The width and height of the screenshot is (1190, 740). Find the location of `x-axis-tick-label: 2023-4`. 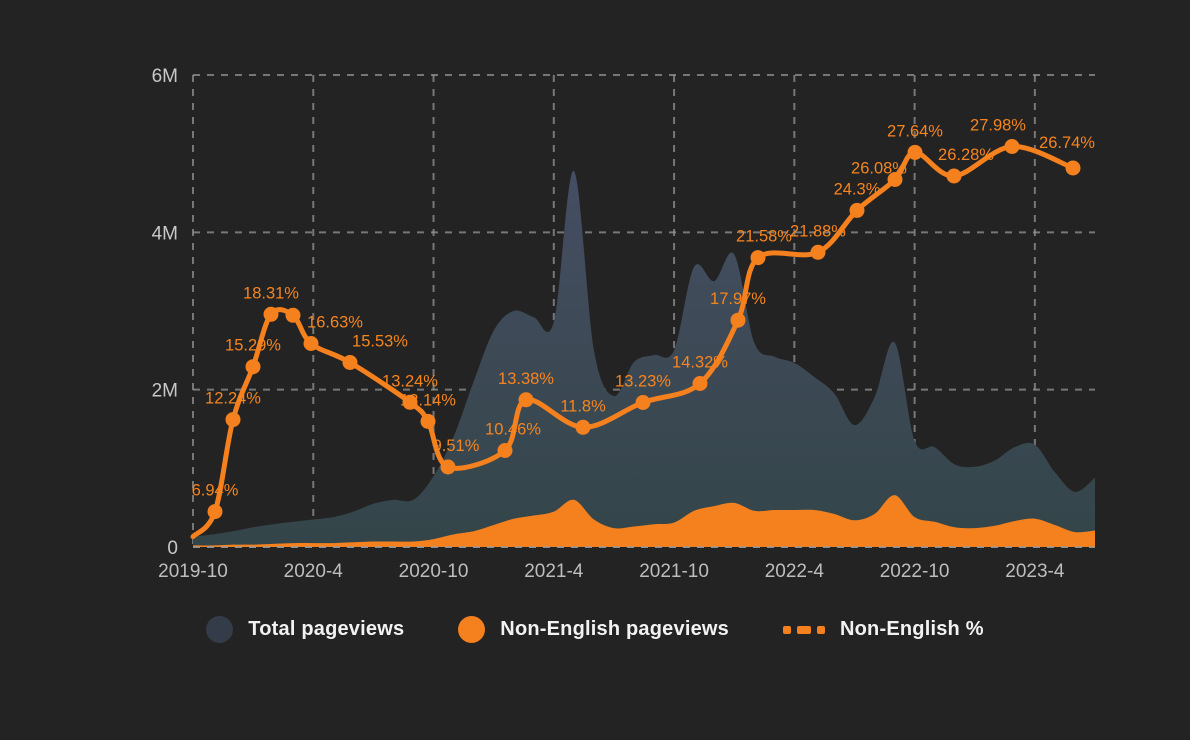

x-axis-tick-label: 2023-4 is located at coordinates (1035, 571).